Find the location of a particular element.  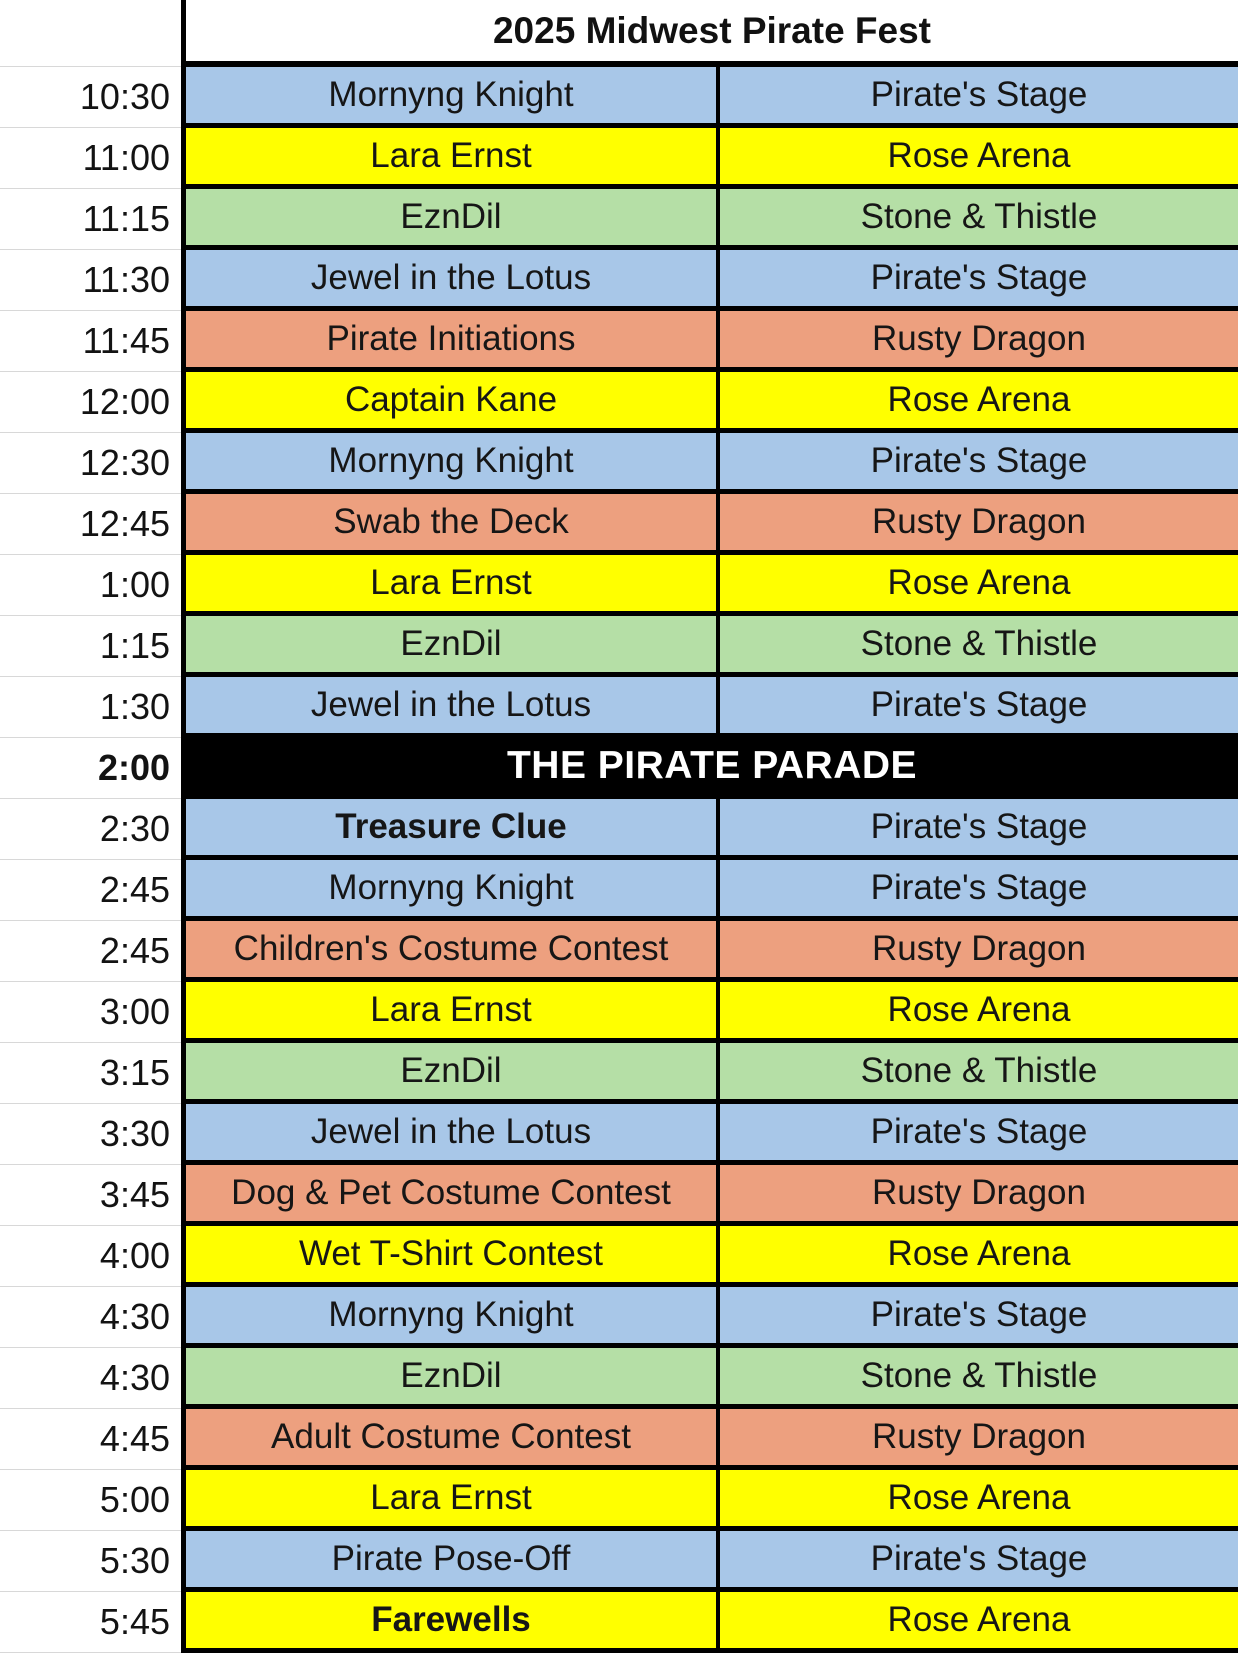

time-cell: 5:30 is located at coordinates (90, 1561).